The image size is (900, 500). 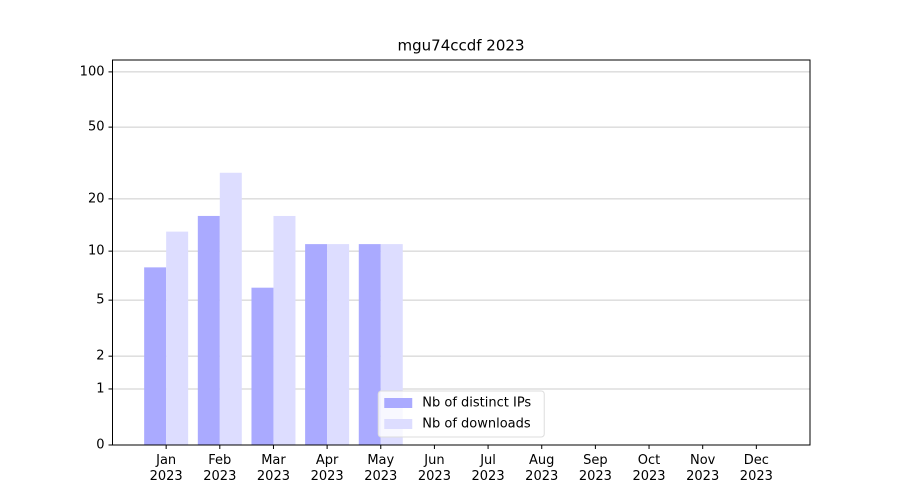 I want to click on x-tick-label: Aug 2023, so click(x=542, y=468).